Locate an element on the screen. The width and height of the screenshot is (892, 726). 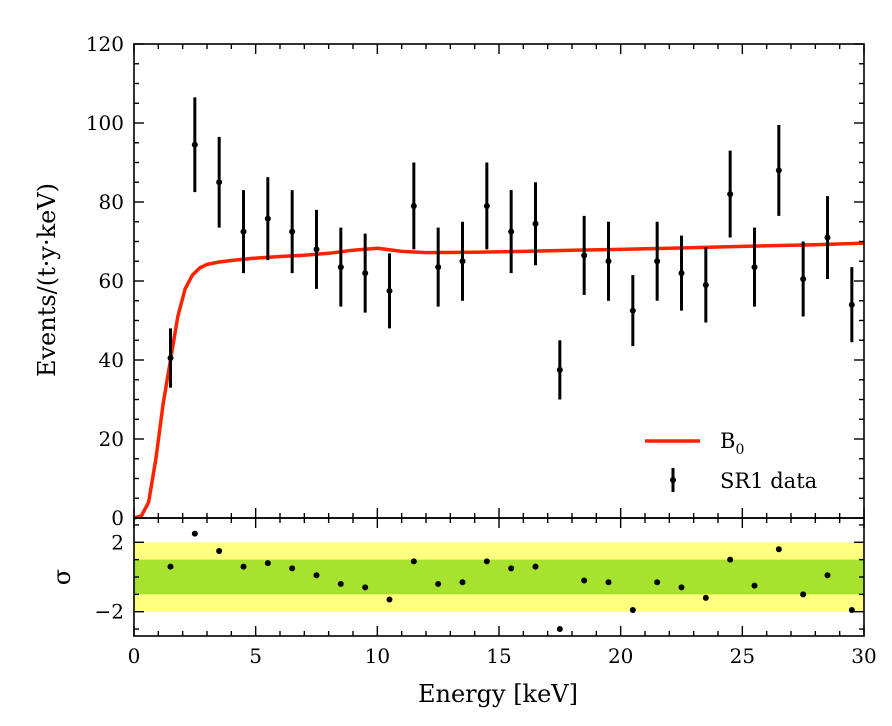
sigma-axis-title: σ is located at coordinates (62, 577).